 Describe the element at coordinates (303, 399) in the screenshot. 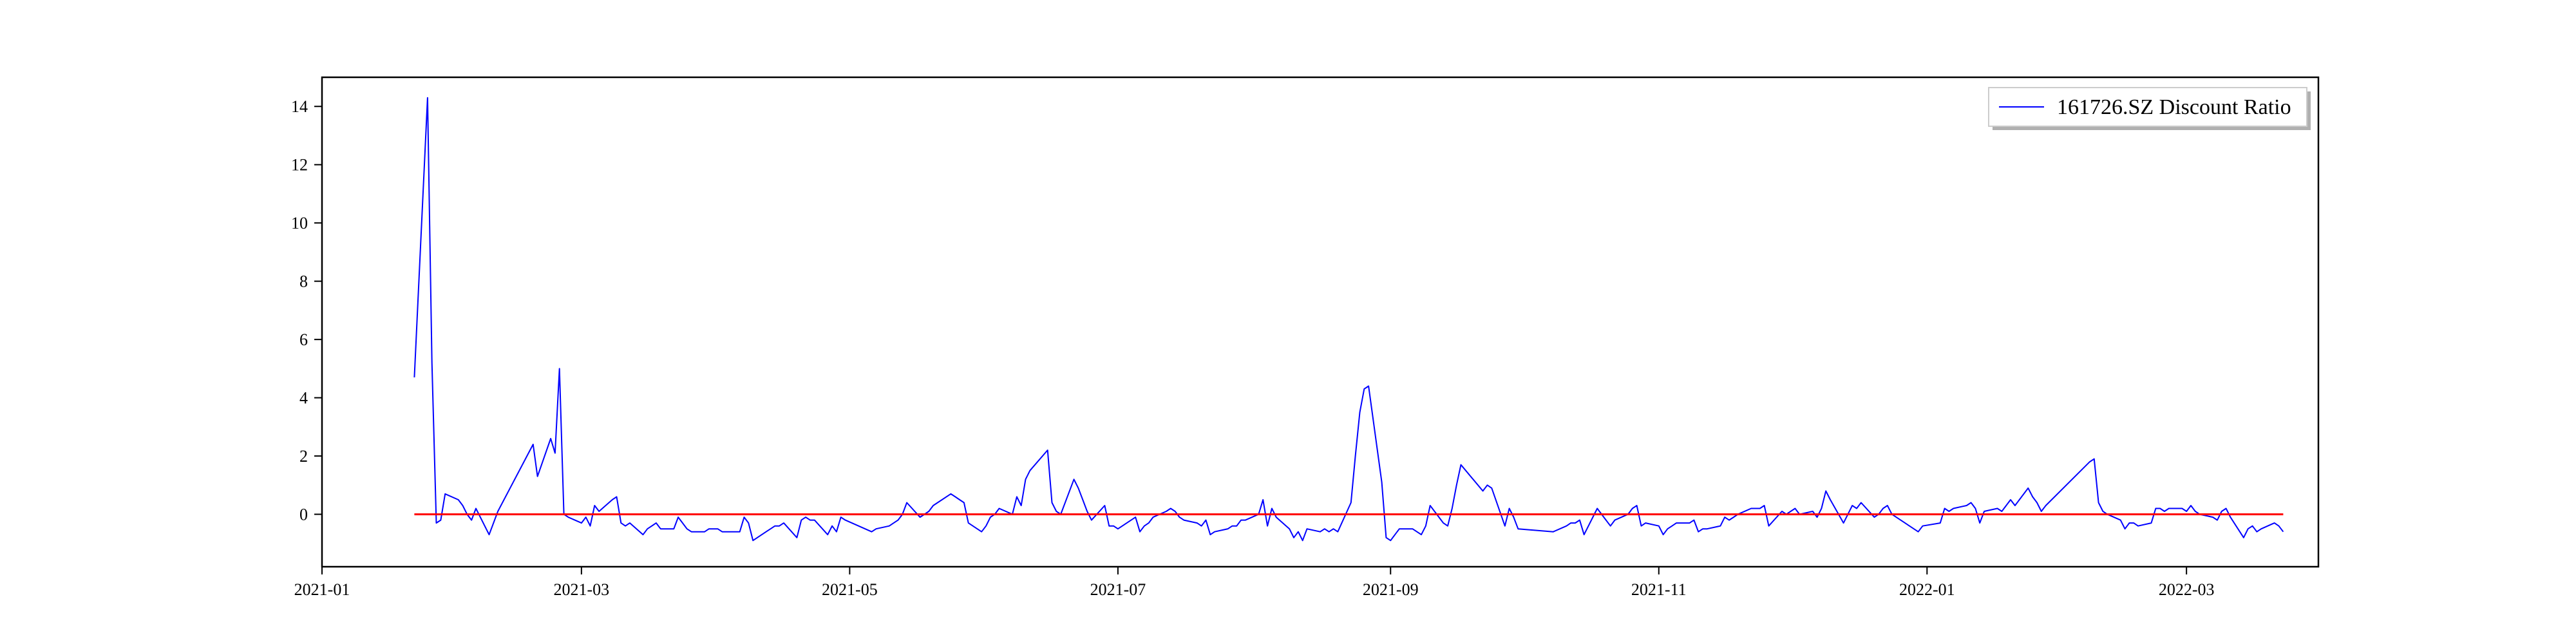

I see `y-tick-label: 4` at that location.